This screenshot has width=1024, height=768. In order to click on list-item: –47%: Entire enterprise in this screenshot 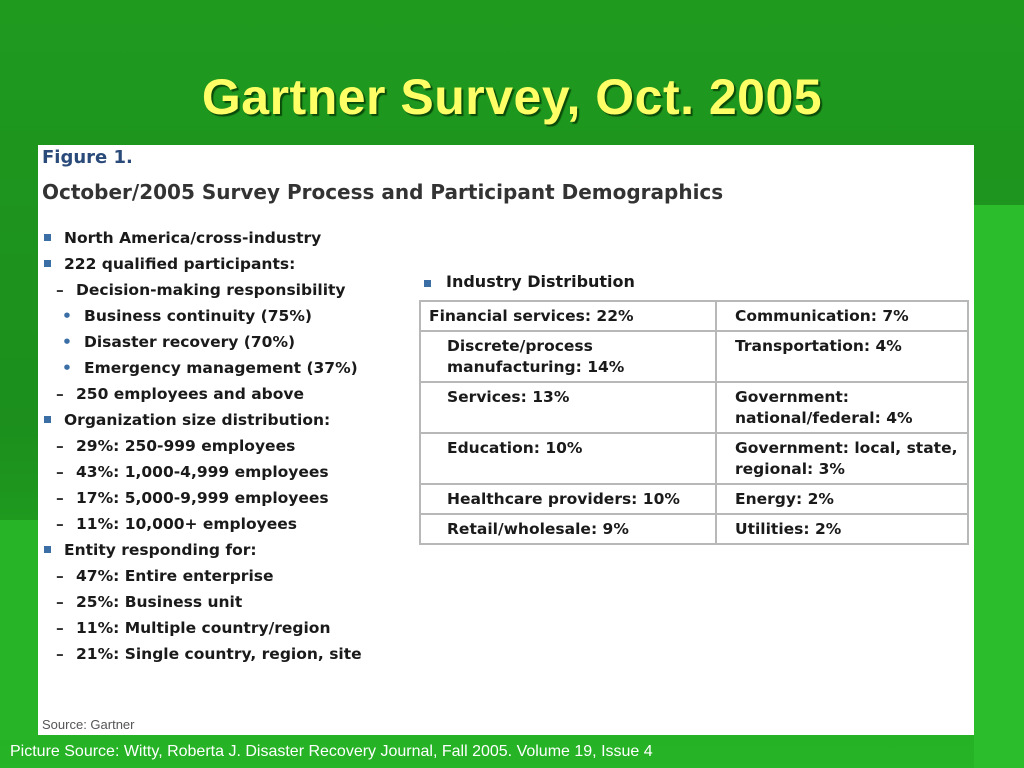, I will do `click(228, 576)`.